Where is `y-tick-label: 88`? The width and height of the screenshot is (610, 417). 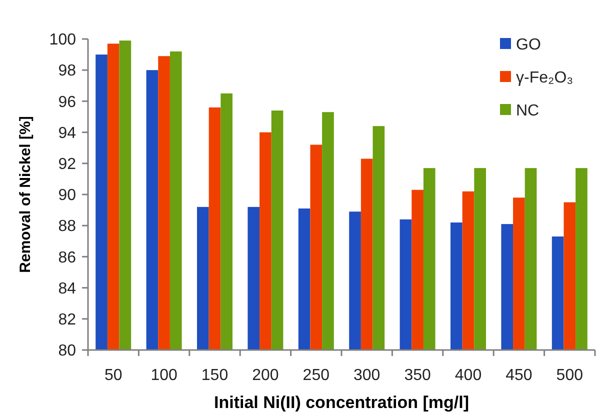
y-tick-label: 88 is located at coordinates (67, 227).